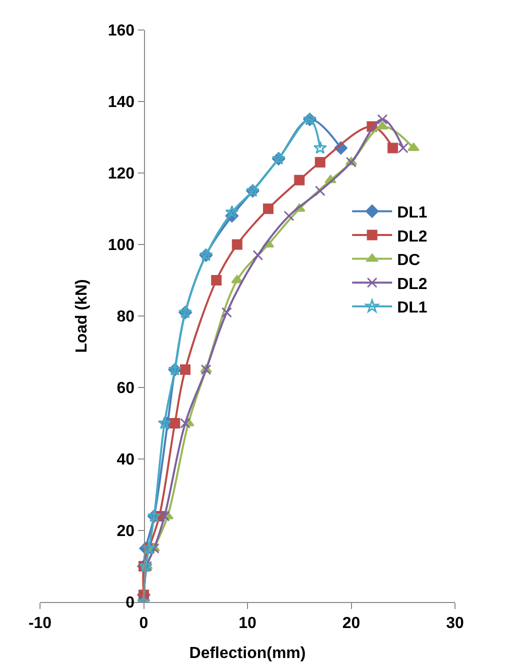 Image resolution: width=530 pixels, height=670 pixels. What do you see at coordinates (121, 103) in the screenshot?
I see `y-tick-label: 140` at bounding box center [121, 103].